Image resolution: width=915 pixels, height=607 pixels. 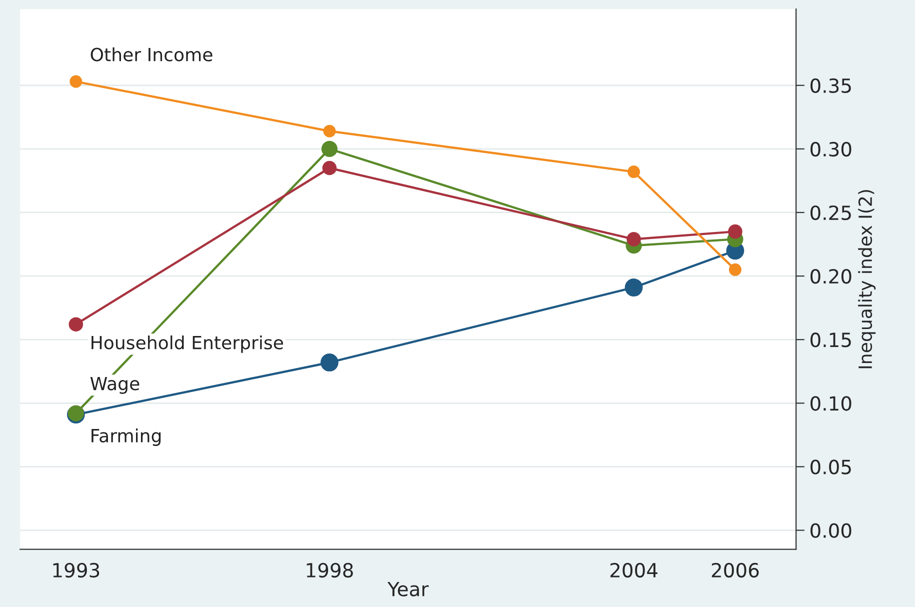 I want to click on y-tick-label: 0.10, so click(x=831, y=403).